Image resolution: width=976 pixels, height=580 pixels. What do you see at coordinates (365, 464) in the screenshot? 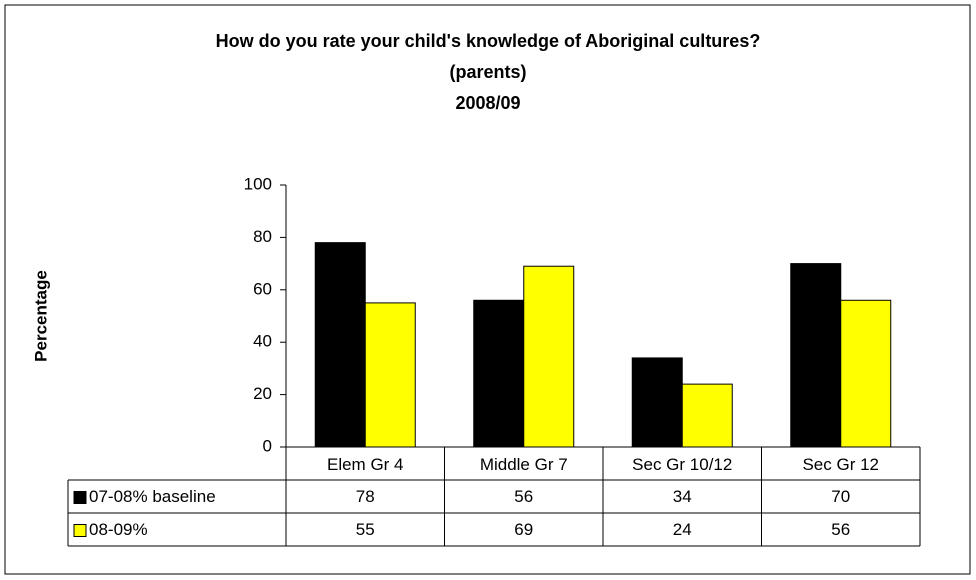
I see `x-tick-label: Elem Gr 4` at bounding box center [365, 464].